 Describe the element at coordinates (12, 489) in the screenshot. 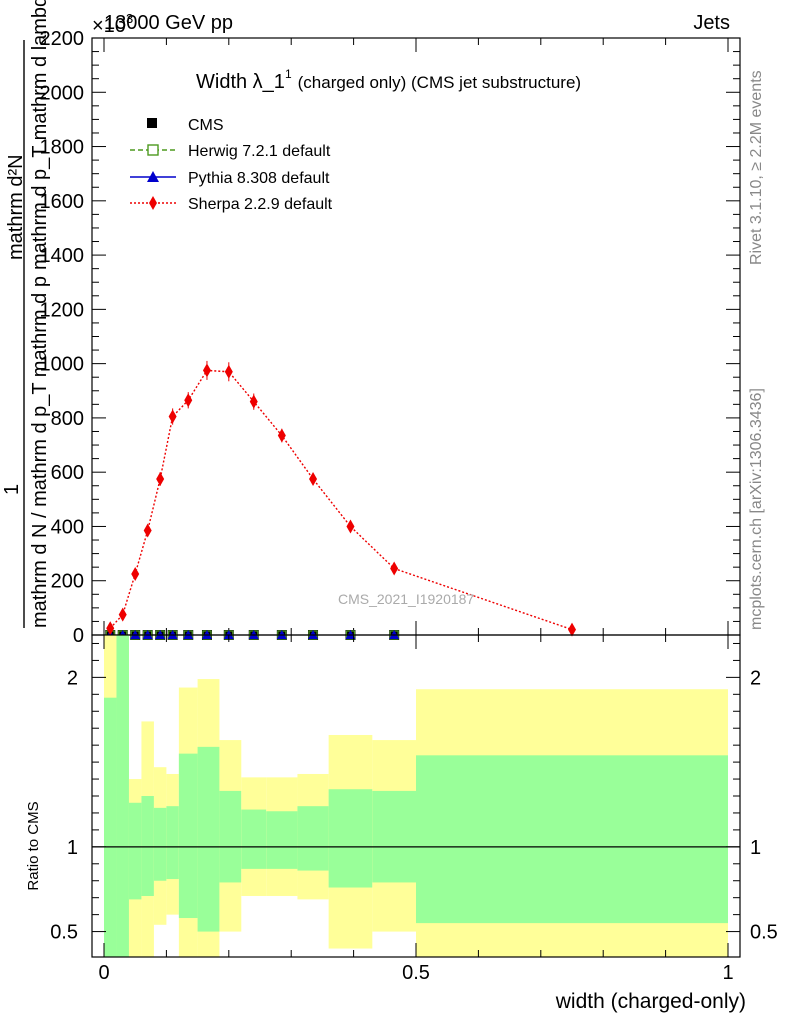

I see `ylabel-one: 1` at that location.